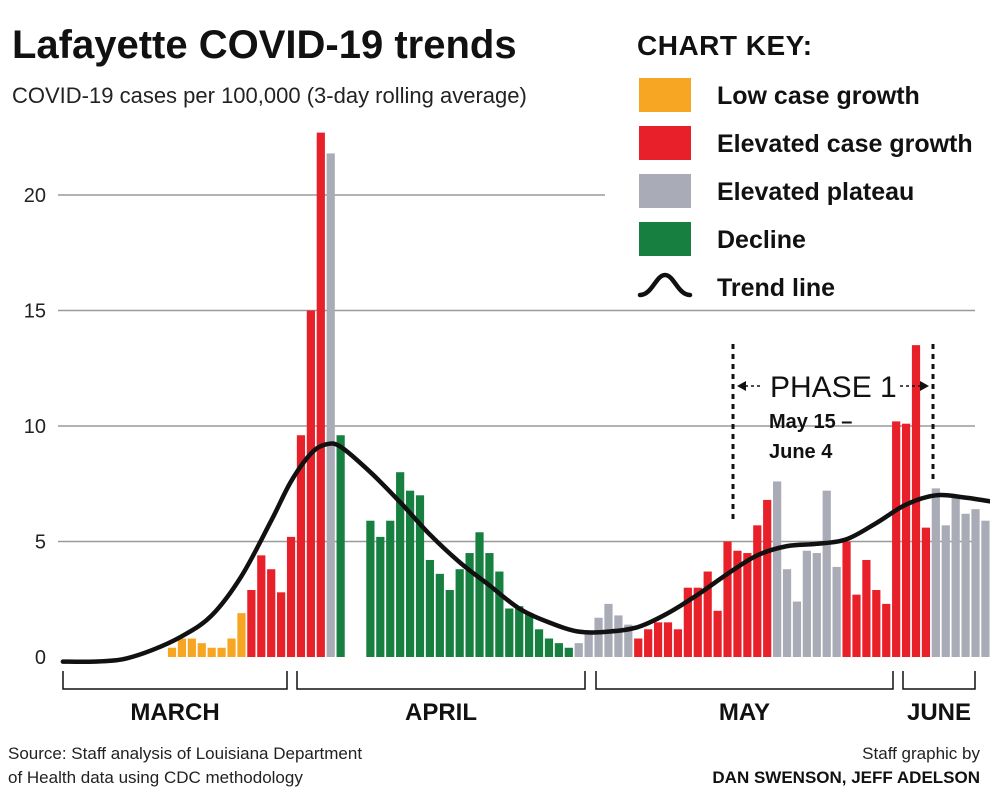  Describe the element at coordinates (741, 386) in the screenshot. I see `phase-arrow-left-head` at that location.